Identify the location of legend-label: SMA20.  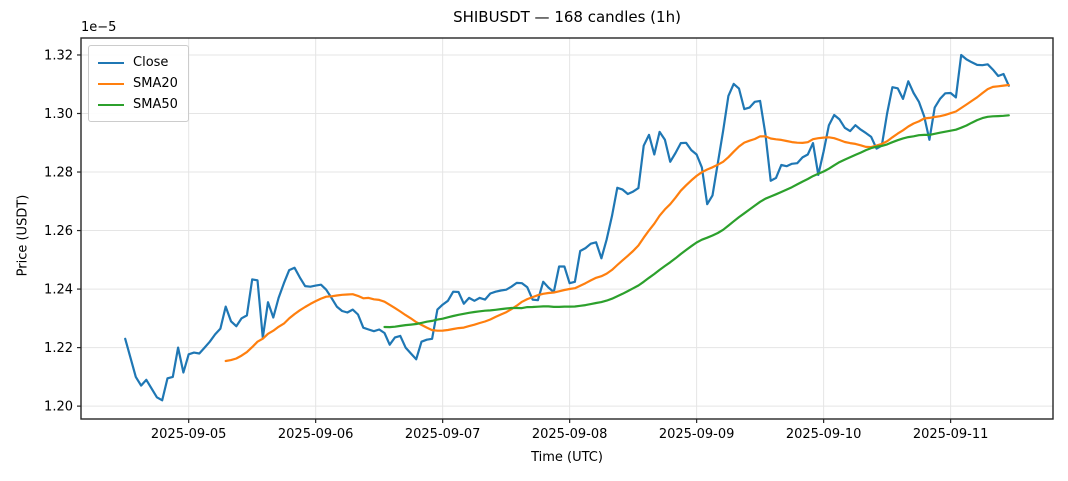
(155, 83).